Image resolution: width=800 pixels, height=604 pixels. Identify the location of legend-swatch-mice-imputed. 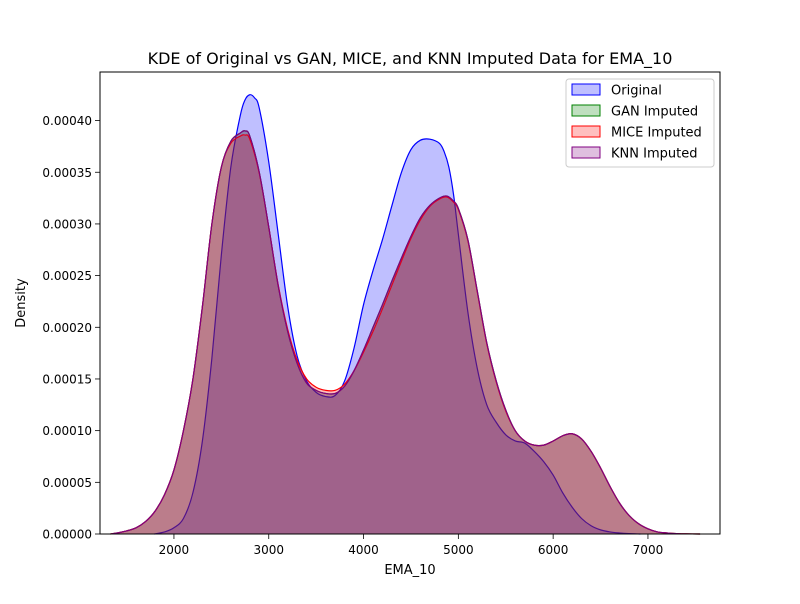
(586, 131).